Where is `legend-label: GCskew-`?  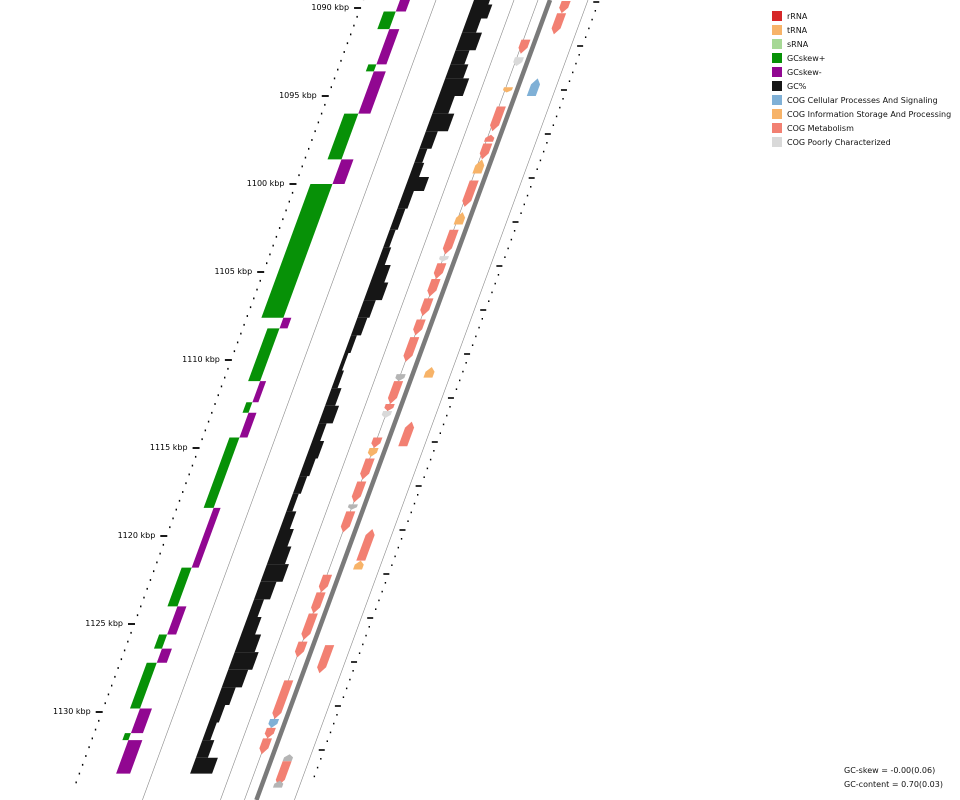
legend-label: GCskew- is located at coordinates (804, 72).